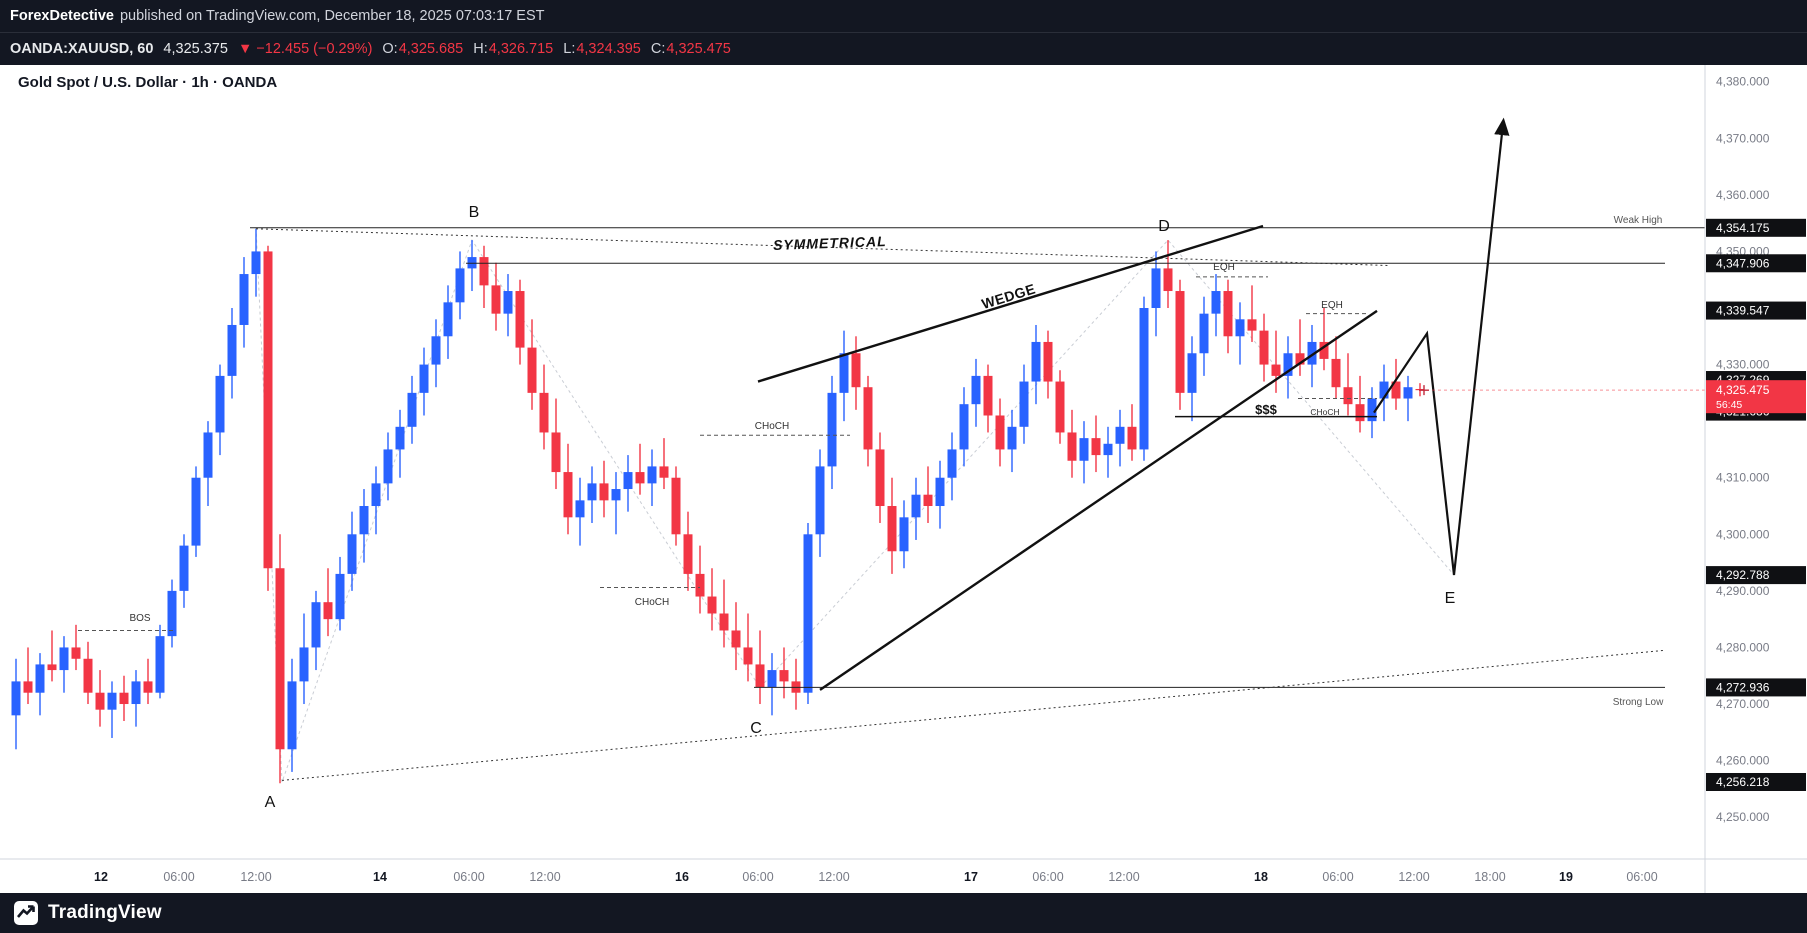 Image resolution: width=1807 pixels, height=933 pixels. Describe the element at coordinates (903, 913) in the screenshot. I see `footer-bar: TradingView` at that location.